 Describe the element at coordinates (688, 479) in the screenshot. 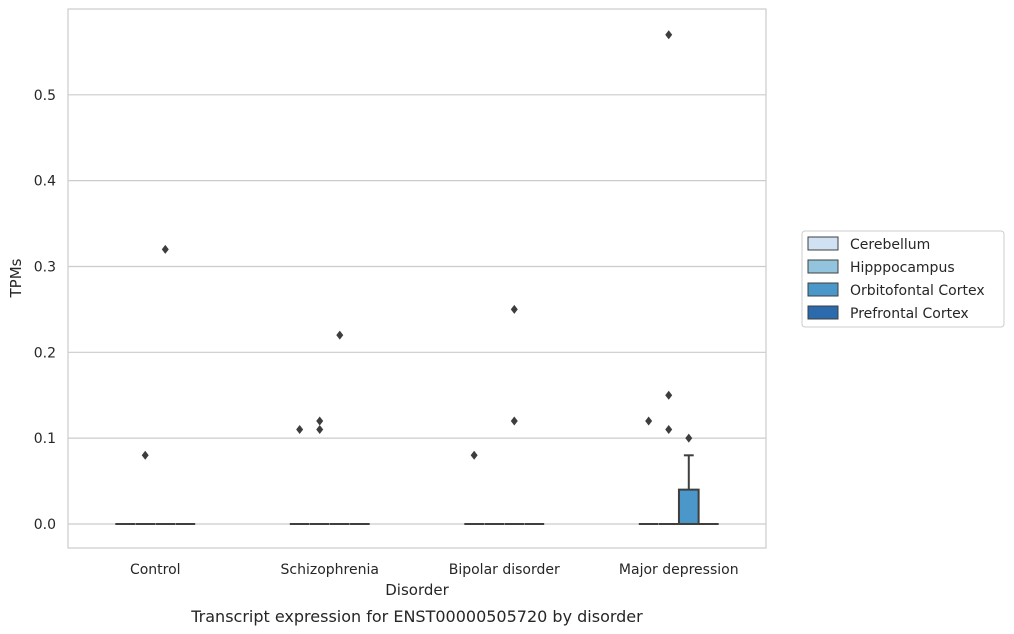

I see `box-orbitofontal-cortex-major-depression` at that location.